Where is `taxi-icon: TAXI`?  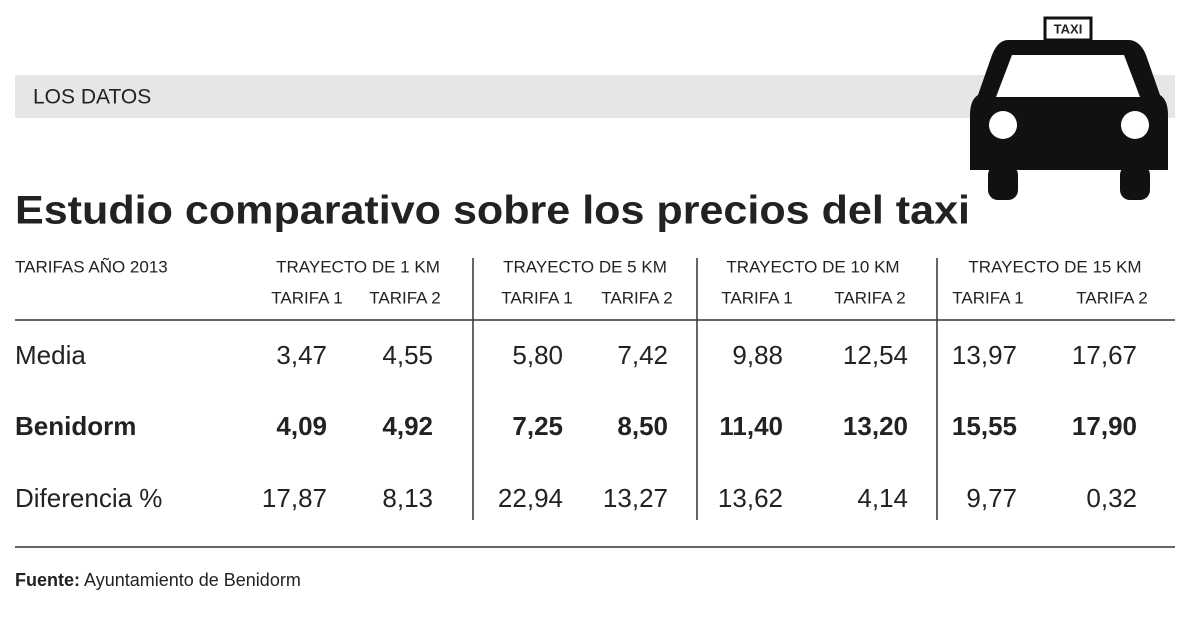
taxi-icon: TAXI is located at coordinates (1069, 108).